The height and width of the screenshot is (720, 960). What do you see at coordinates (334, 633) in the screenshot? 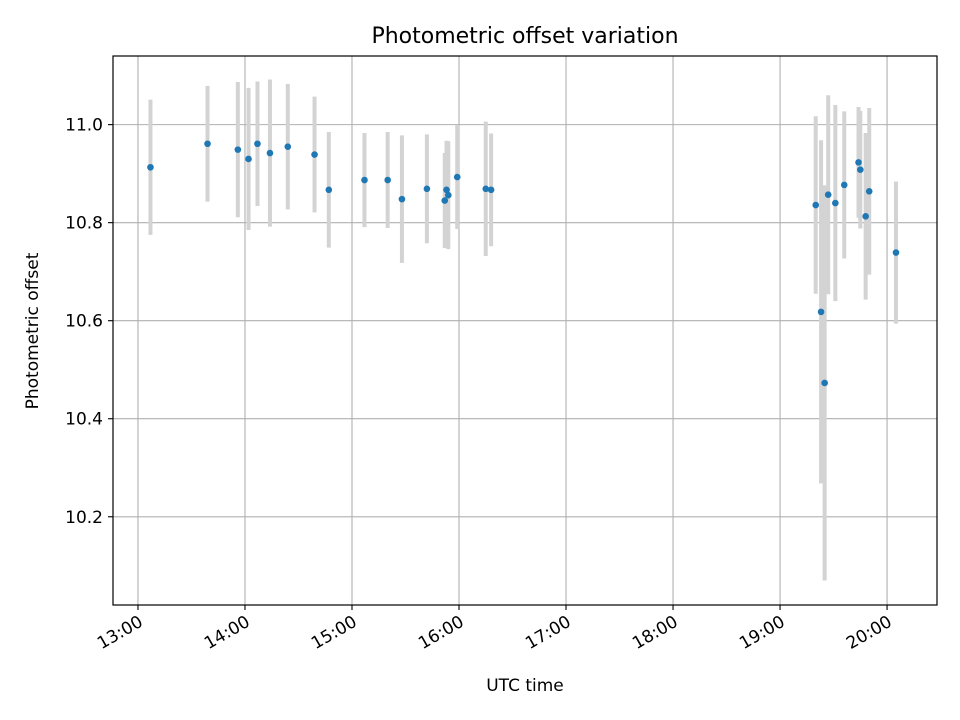
I see `x-tick-label: 15:00` at bounding box center [334, 633].